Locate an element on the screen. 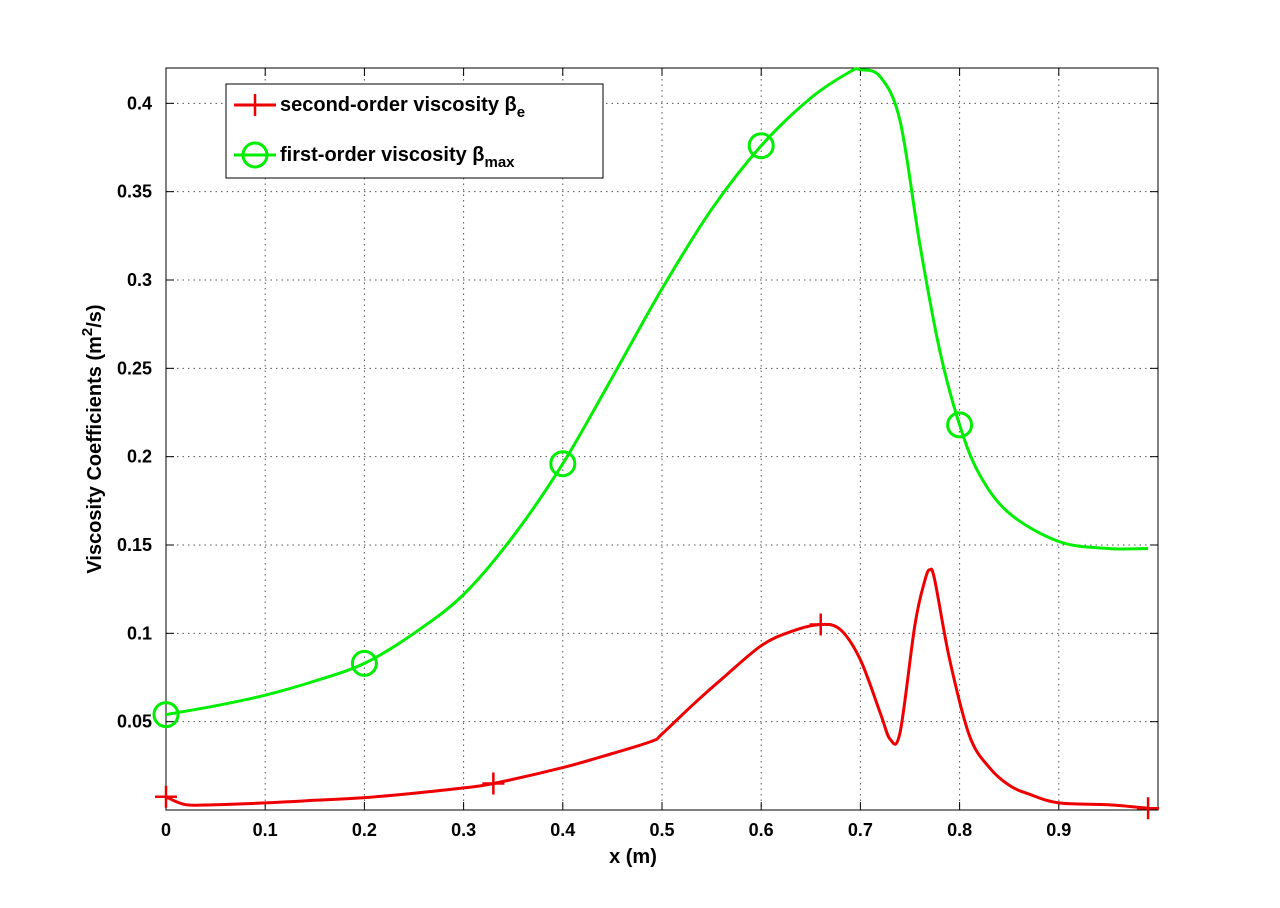 The image size is (1280, 908). legend-box is located at coordinates (414, 131).